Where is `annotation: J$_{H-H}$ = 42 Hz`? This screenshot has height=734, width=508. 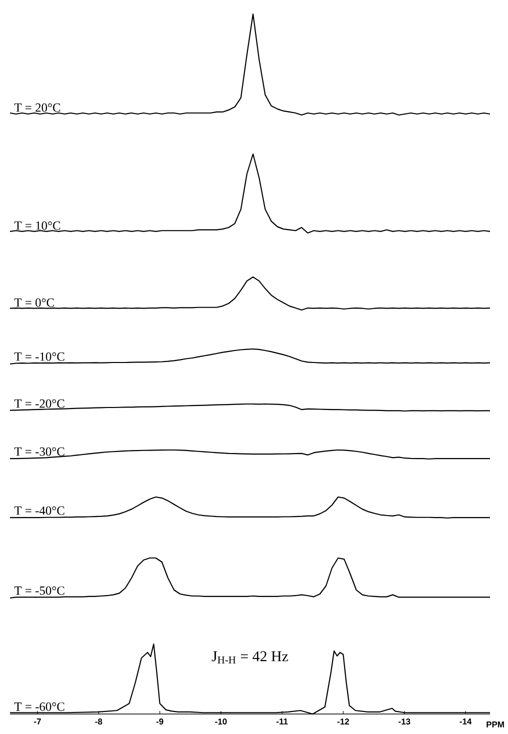
annotation: J$_{H-H}$ = 42 Hz is located at coordinates (250, 657).